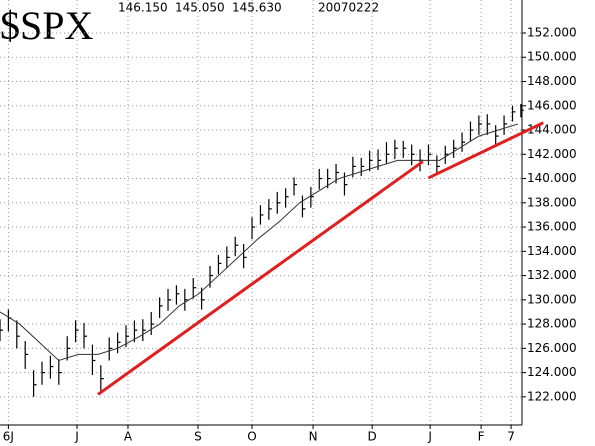 The height and width of the screenshot is (446, 595). I want to click on x-tick-label: 7, so click(511, 437).